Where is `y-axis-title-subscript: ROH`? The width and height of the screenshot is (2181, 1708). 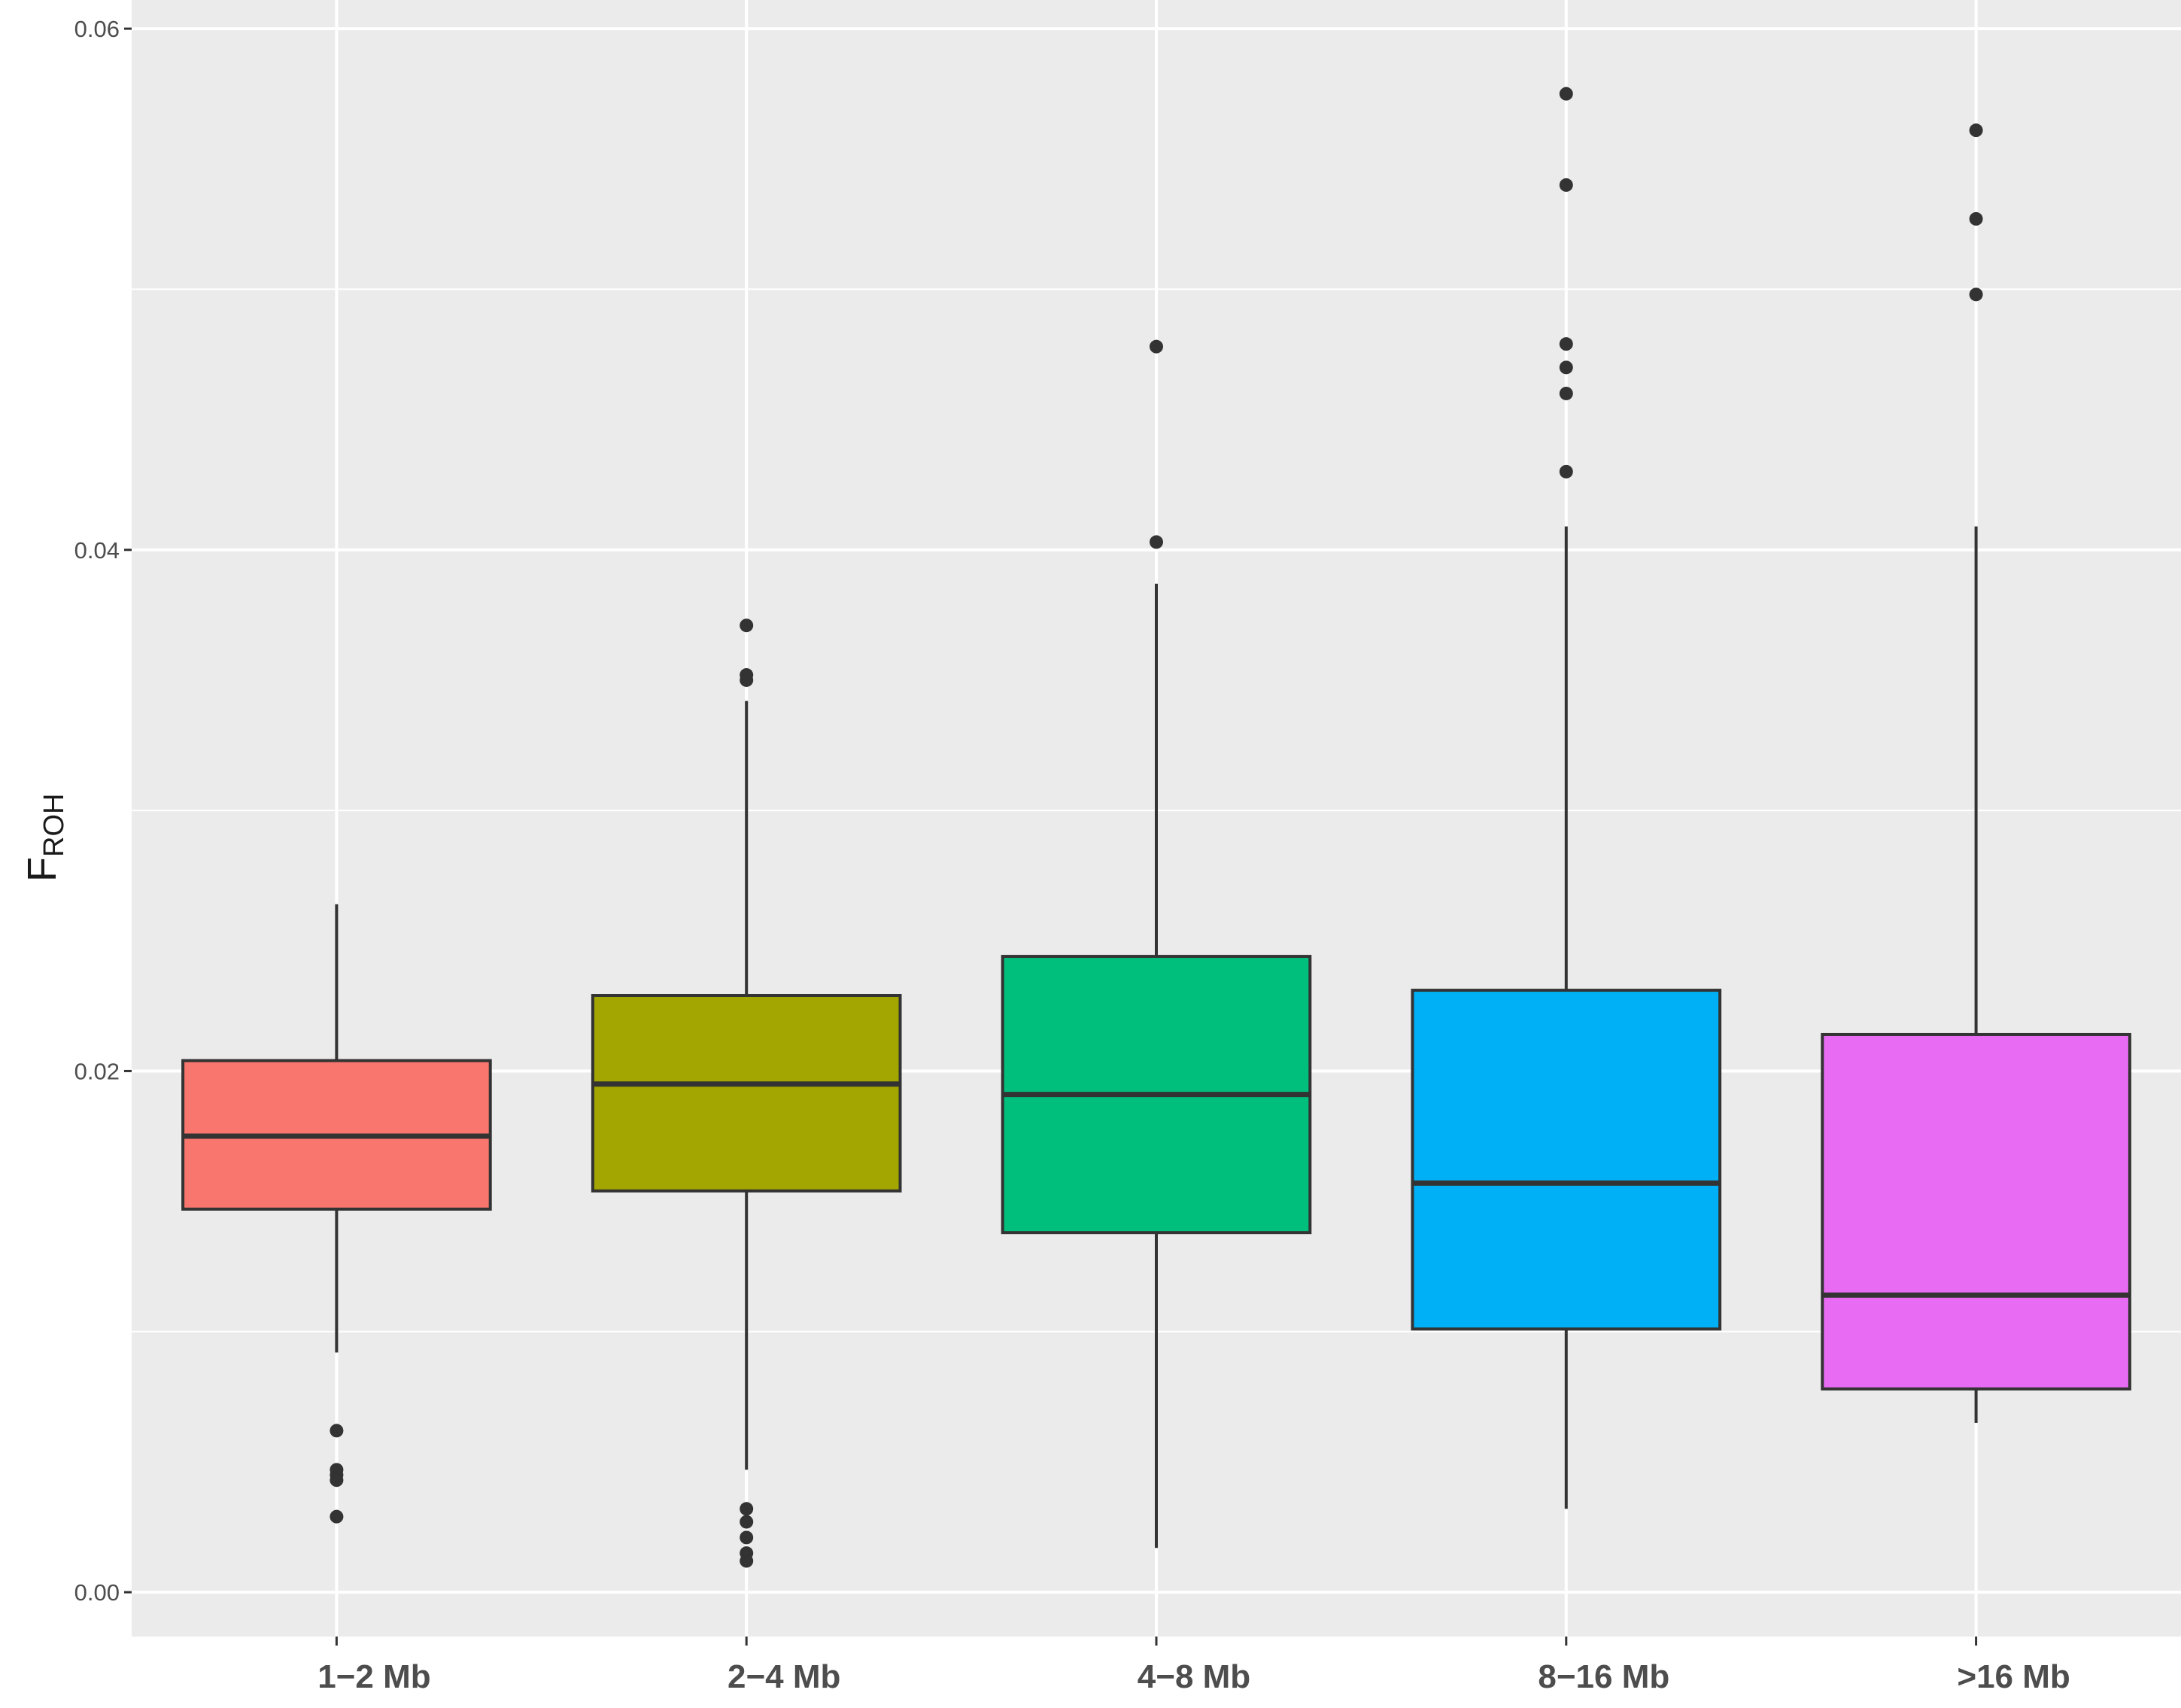
y-axis-title-subscript: ROH is located at coordinates (54, 825).